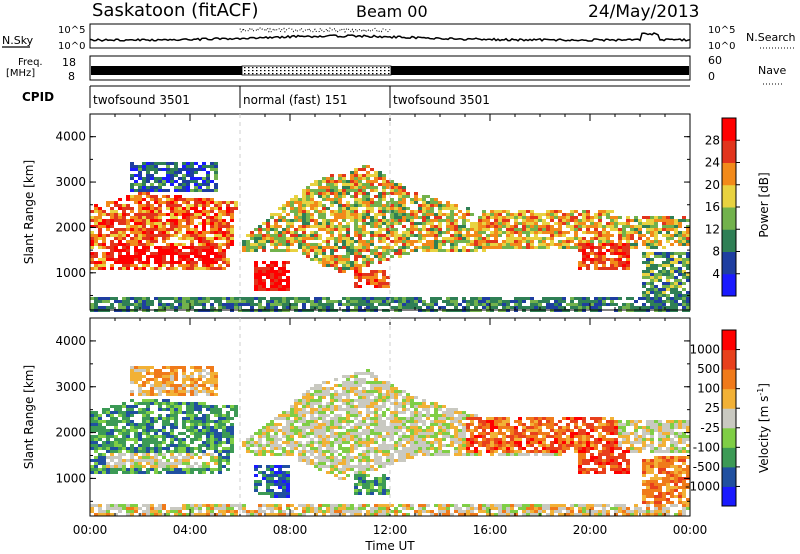 The width and height of the screenshot is (800, 554). Describe the element at coordinates (706, 467) in the screenshot. I see `colorbar-tick-label: -500` at that location.